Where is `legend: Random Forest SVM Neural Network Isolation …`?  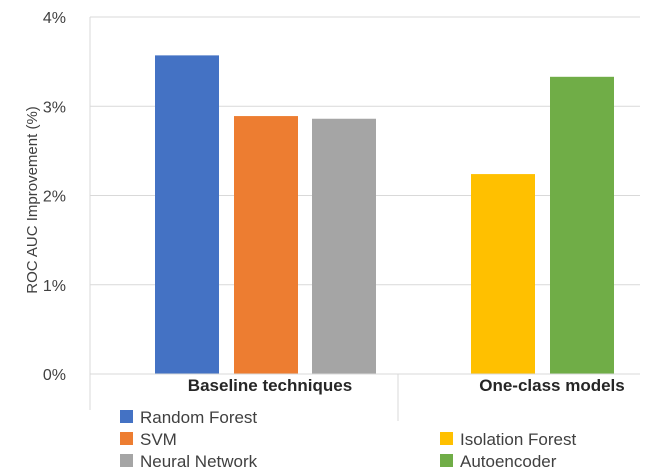
legend: Random Forest SVM Neural Network Isolation … is located at coordinates (348, 439).